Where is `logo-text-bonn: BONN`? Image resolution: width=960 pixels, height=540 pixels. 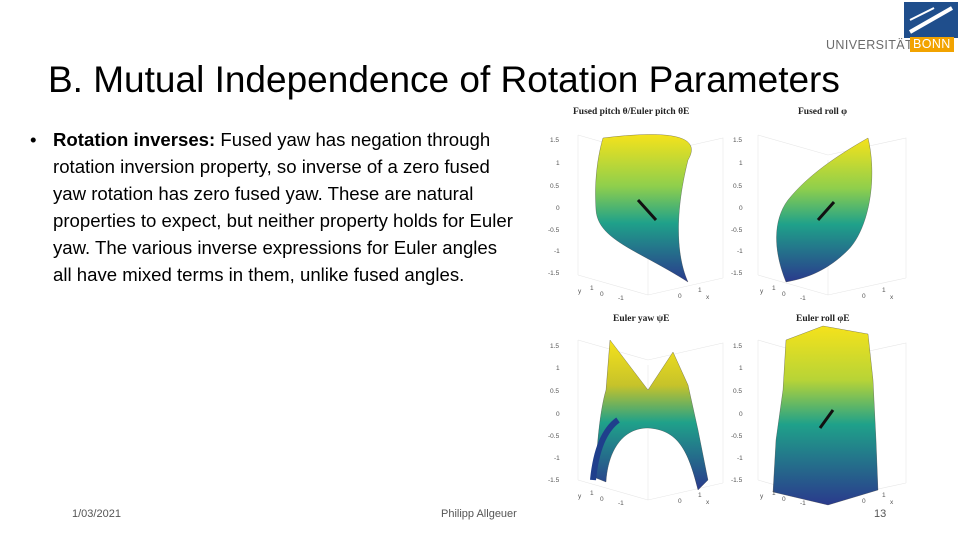 logo-text-bonn: BONN is located at coordinates (932, 44).